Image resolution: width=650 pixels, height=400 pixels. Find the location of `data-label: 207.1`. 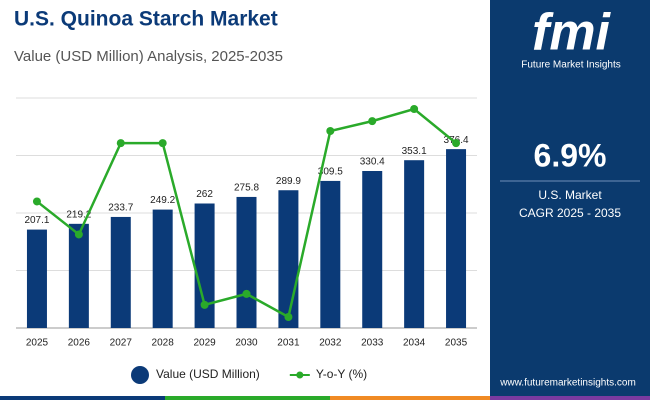

data-label: 207.1 is located at coordinates (36, 220).